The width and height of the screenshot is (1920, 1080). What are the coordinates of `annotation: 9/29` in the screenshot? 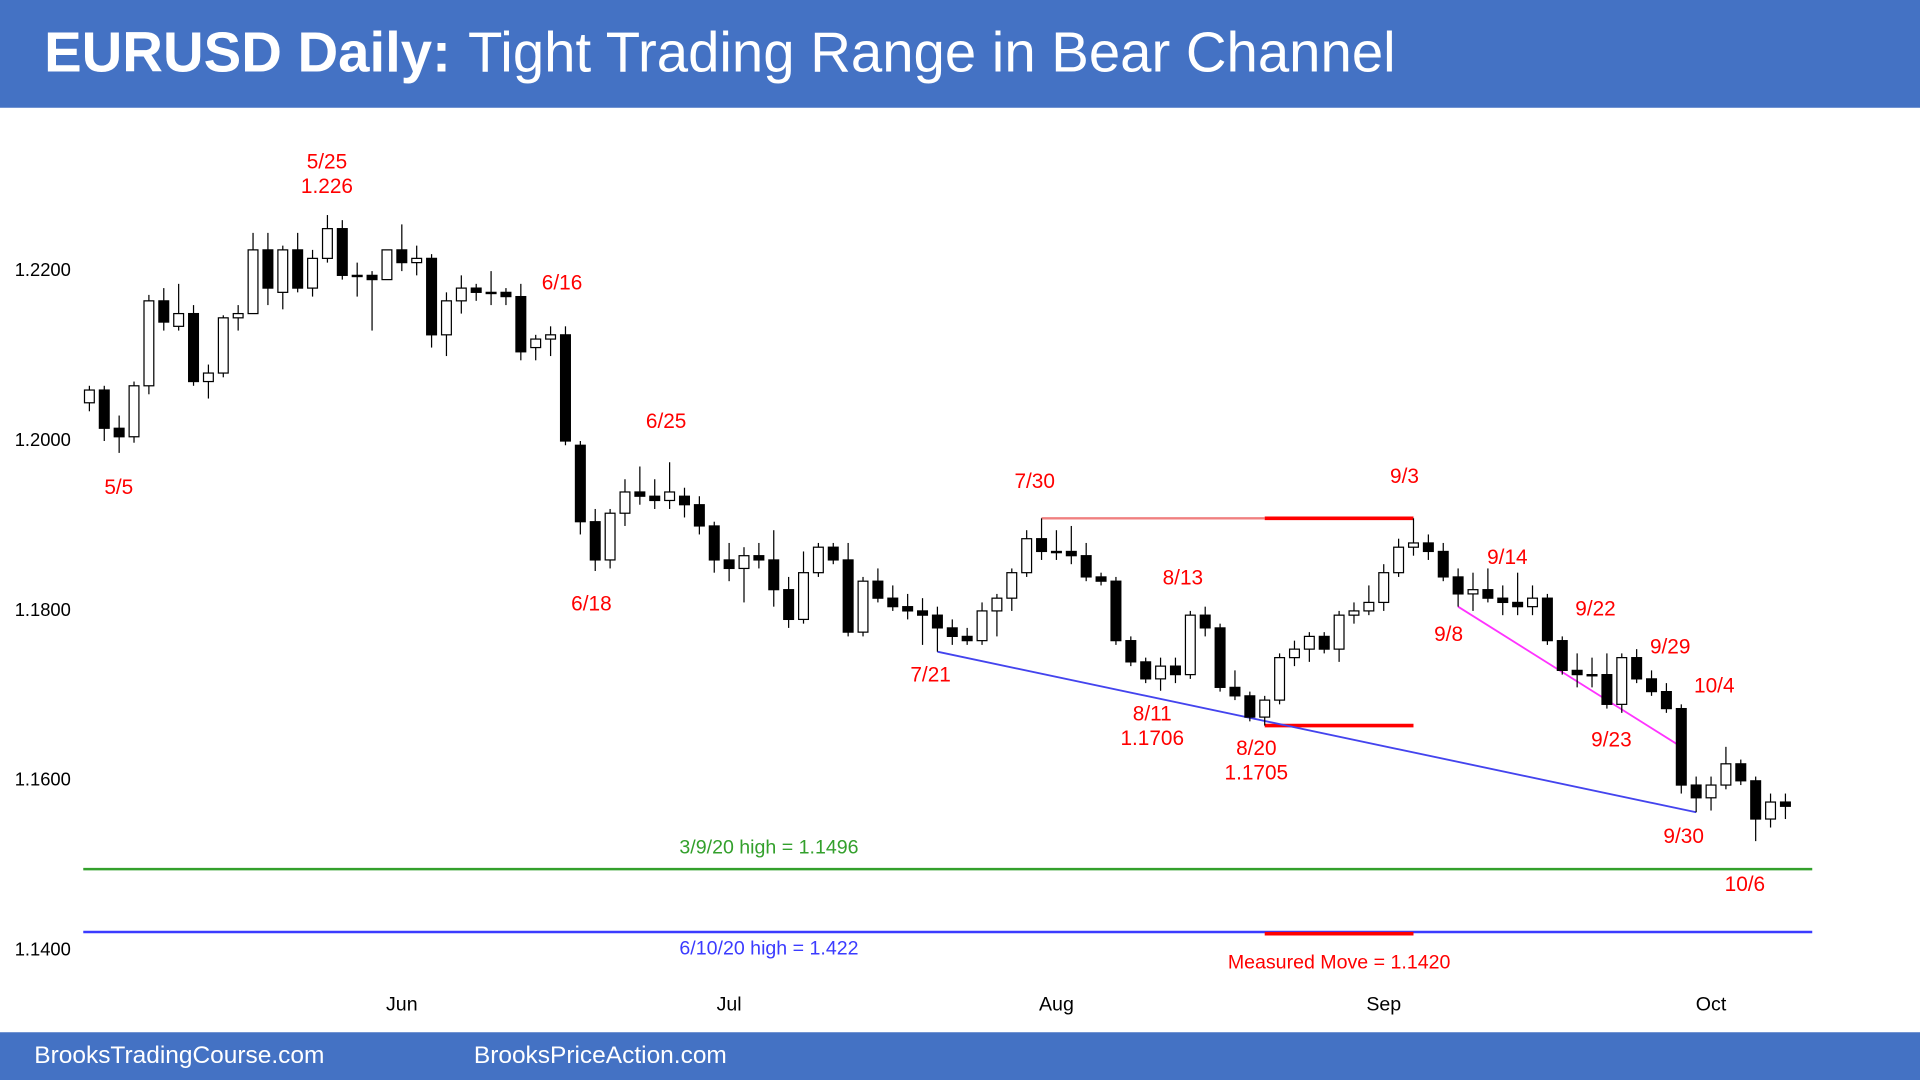 It's located at (1670, 646).